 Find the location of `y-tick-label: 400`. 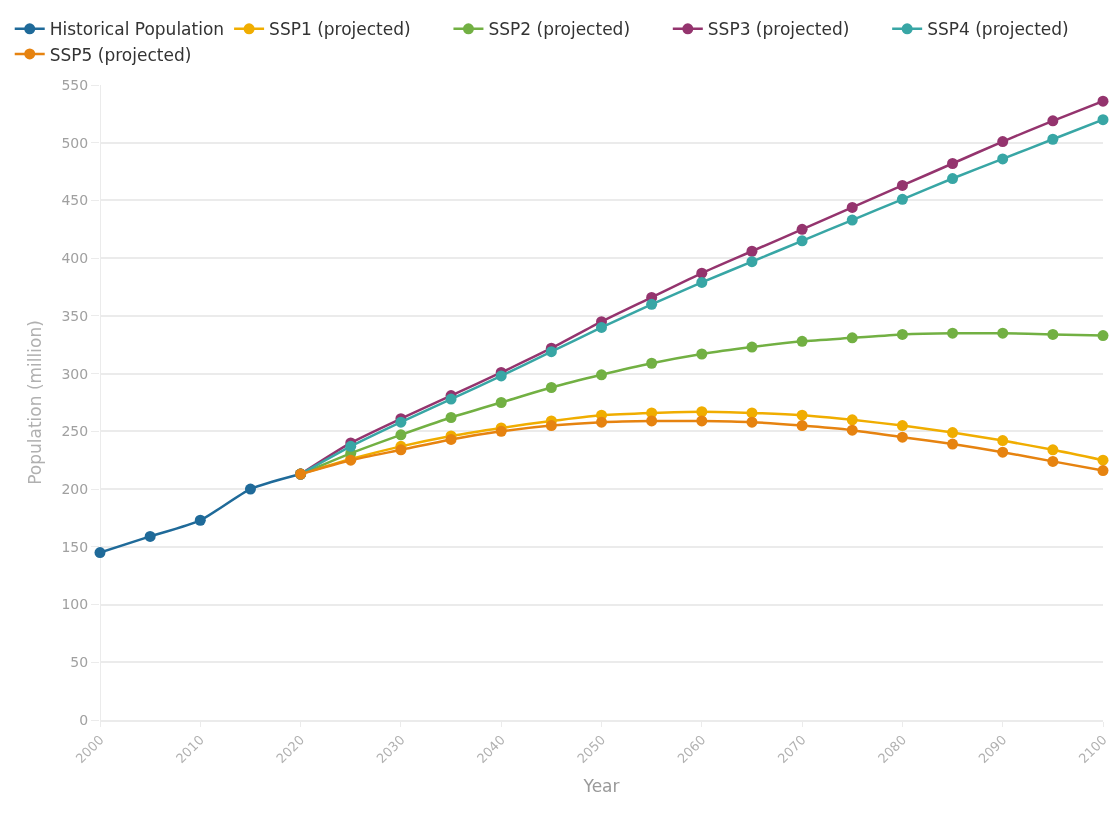

y-tick-label: 400 is located at coordinates (75, 258).